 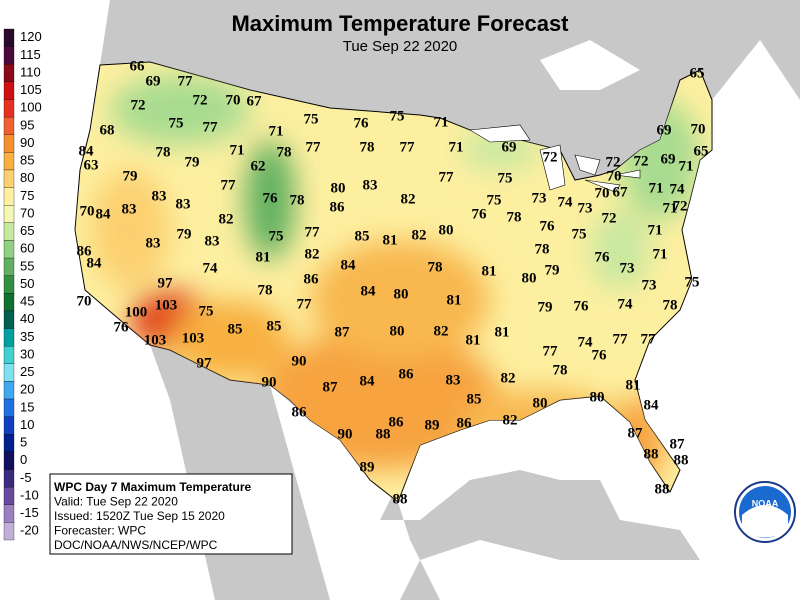 What do you see at coordinates (27, 265) in the screenshot?
I see `legend-label: 55` at bounding box center [27, 265].